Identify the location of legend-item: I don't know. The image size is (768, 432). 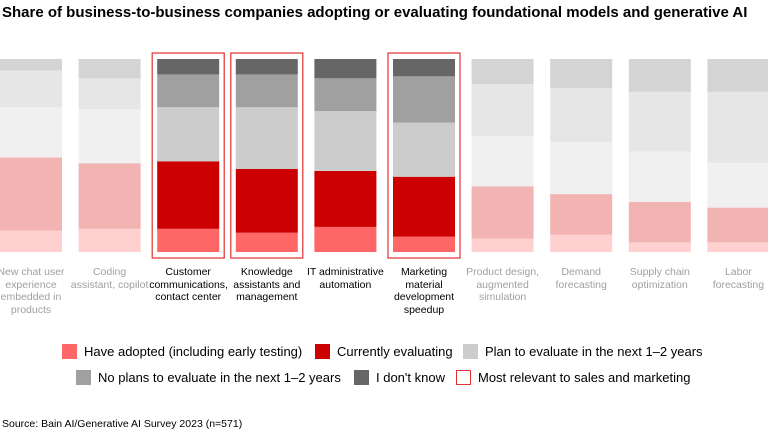
(399, 377).